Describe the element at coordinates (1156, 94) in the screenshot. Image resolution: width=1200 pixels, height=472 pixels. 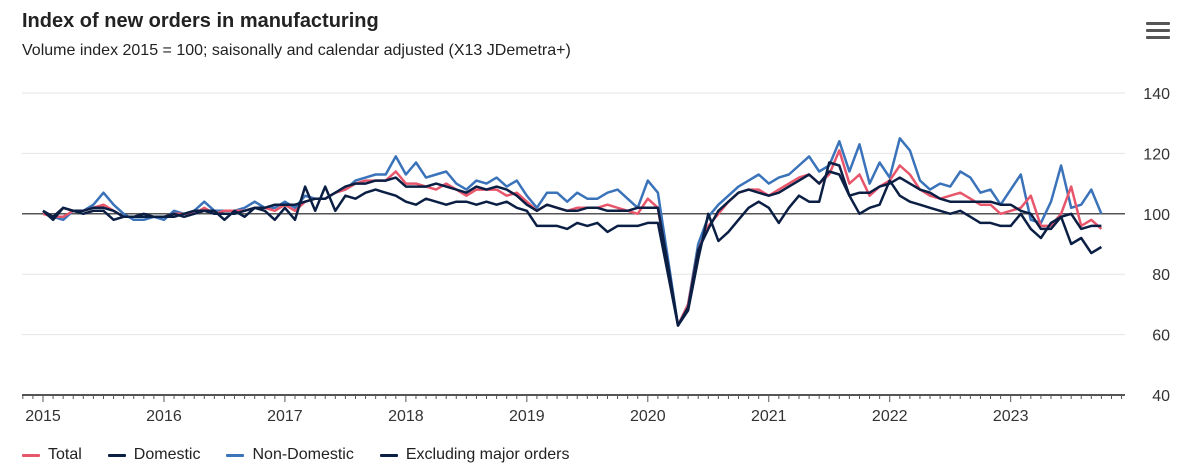
I see `y-tick-label: 140` at that location.